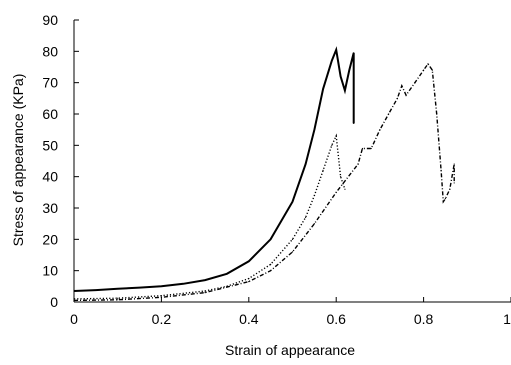 The height and width of the screenshot is (365, 511). What do you see at coordinates (290, 312) in the screenshot?
I see `x-ticks: 0 0.2 0.4 0.6 0.8 1` at bounding box center [290, 312].